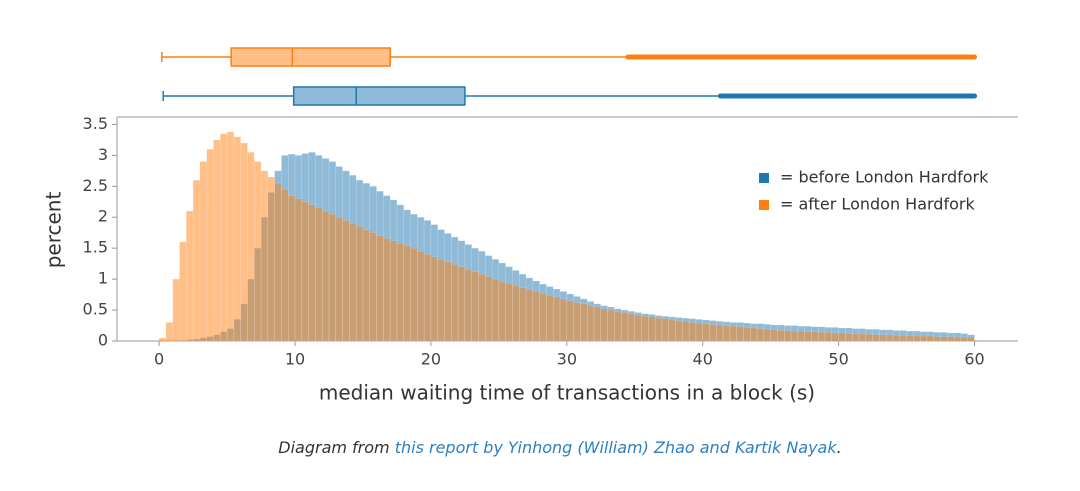 Image resolution: width=1080 pixels, height=491 pixels. What do you see at coordinates (764, 205) in the screenshot?
I see `legend-swatch` at bounding box center [764, 205].